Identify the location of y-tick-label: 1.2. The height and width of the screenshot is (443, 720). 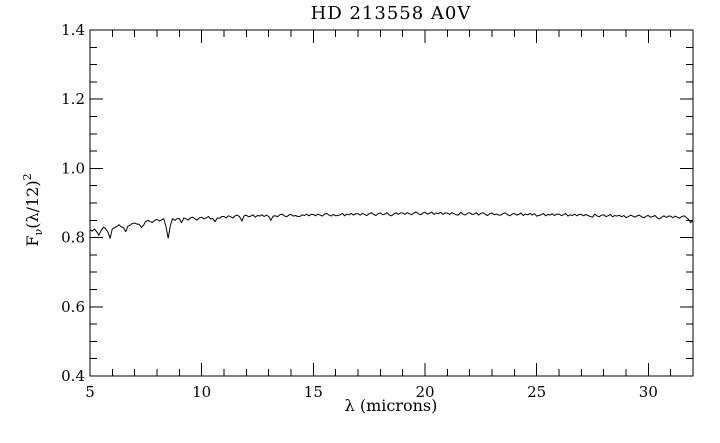
(73, 99).